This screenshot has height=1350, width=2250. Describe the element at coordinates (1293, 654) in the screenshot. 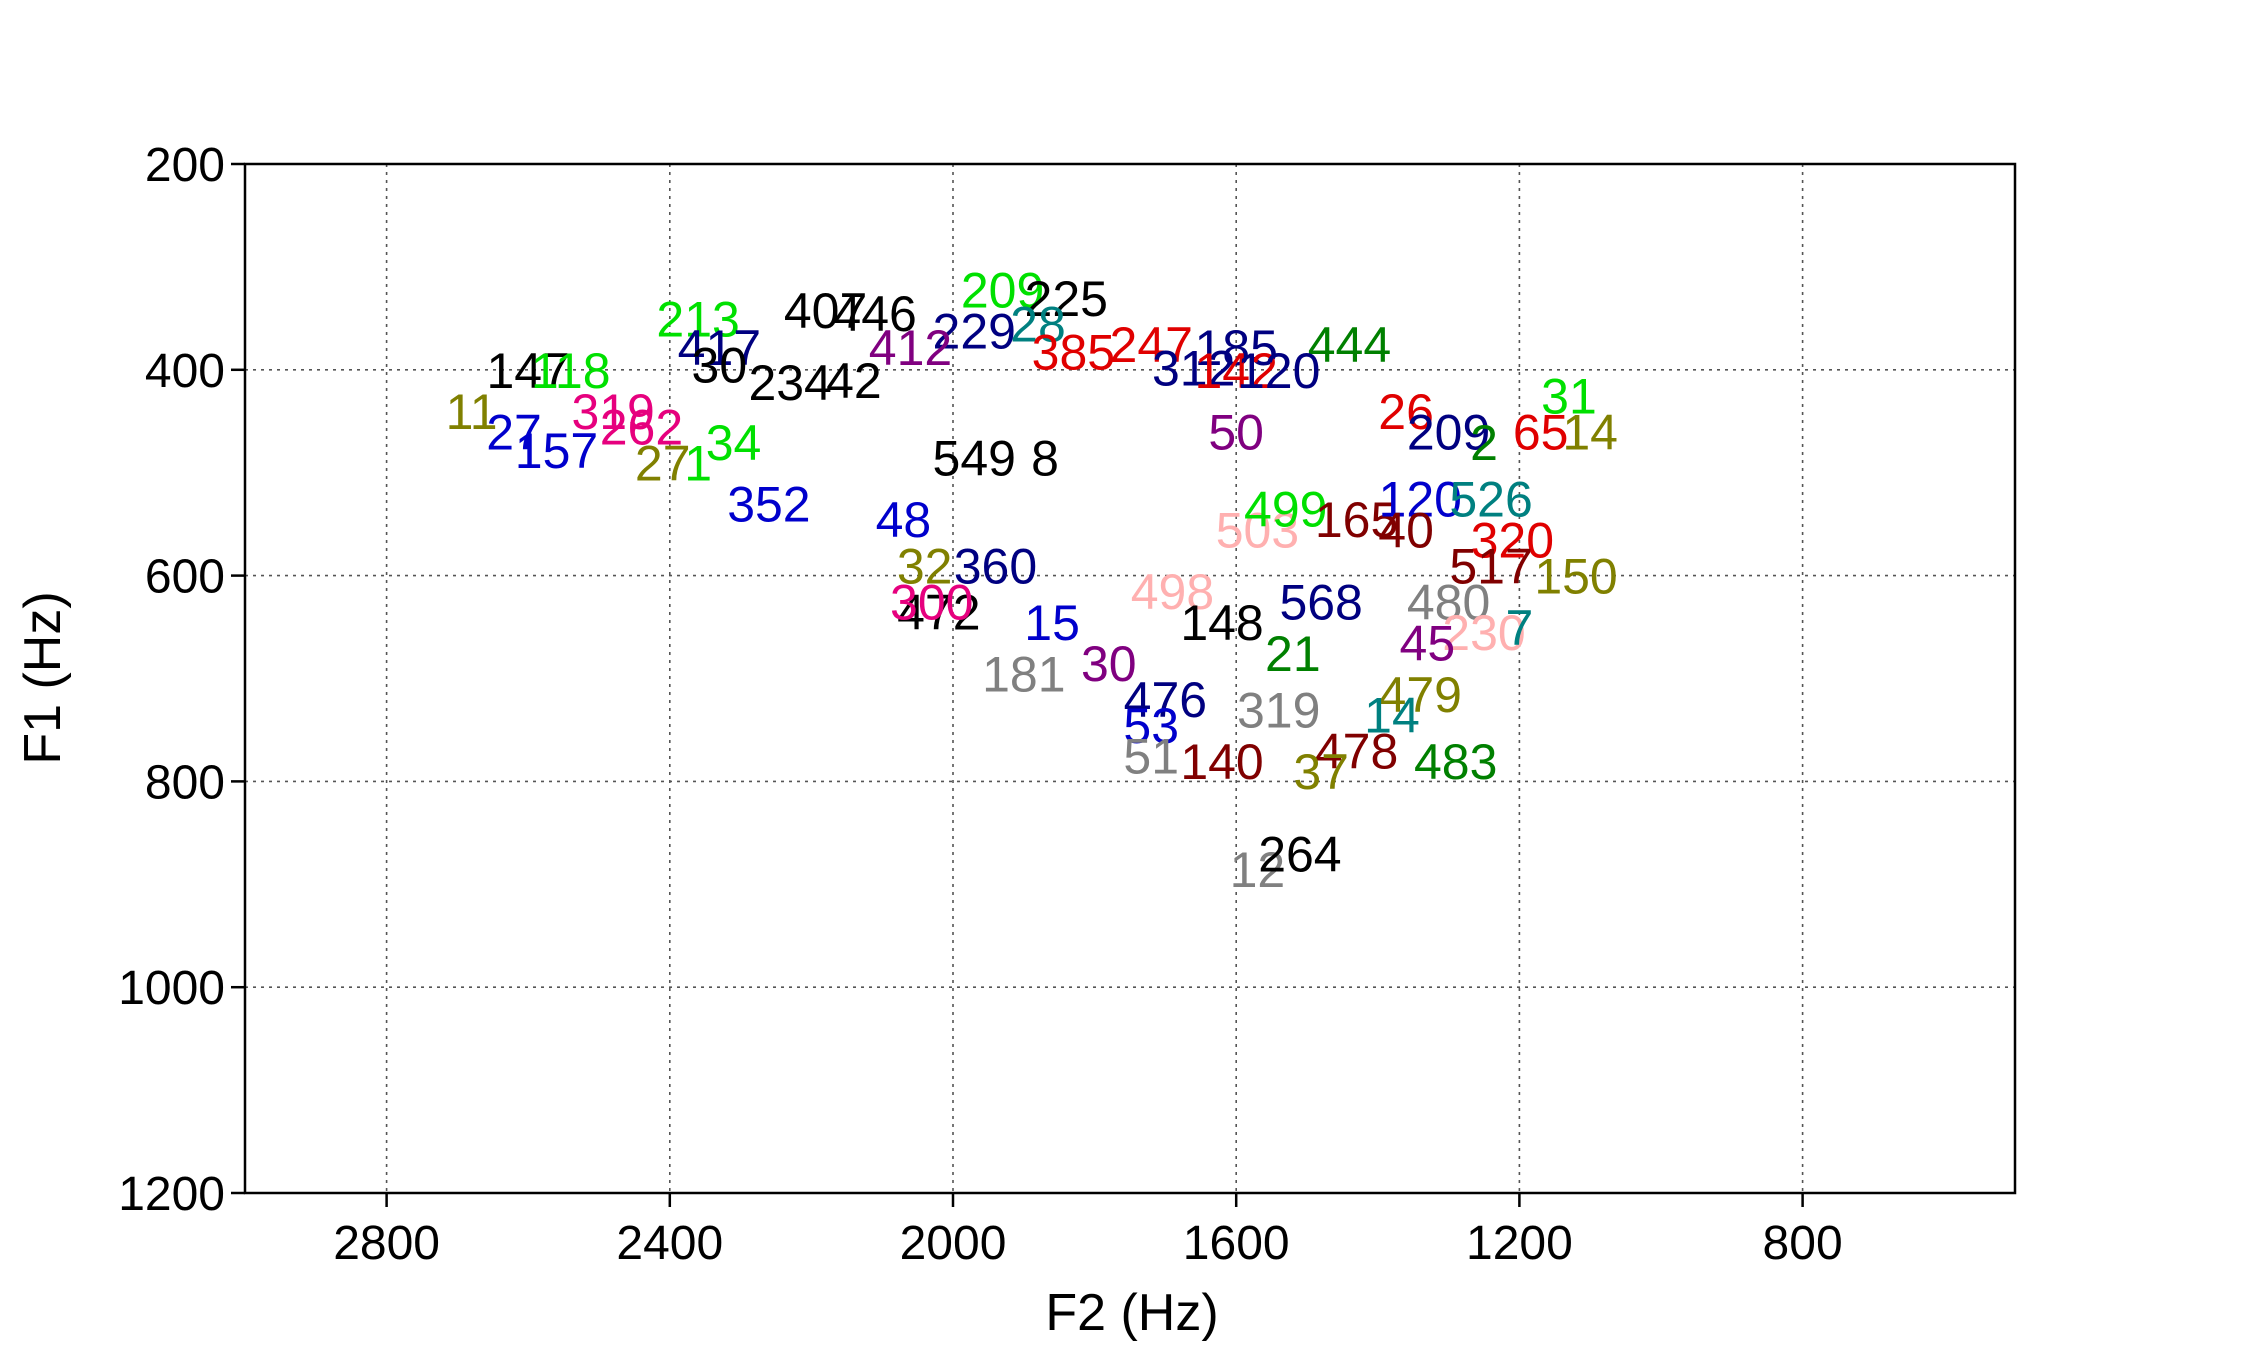

I see `data-point-label: 21` at that location.